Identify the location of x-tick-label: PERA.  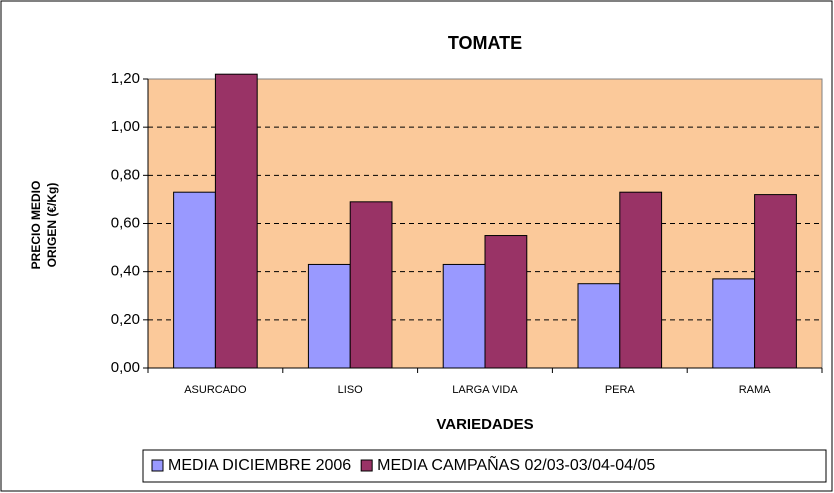
(620, 390).